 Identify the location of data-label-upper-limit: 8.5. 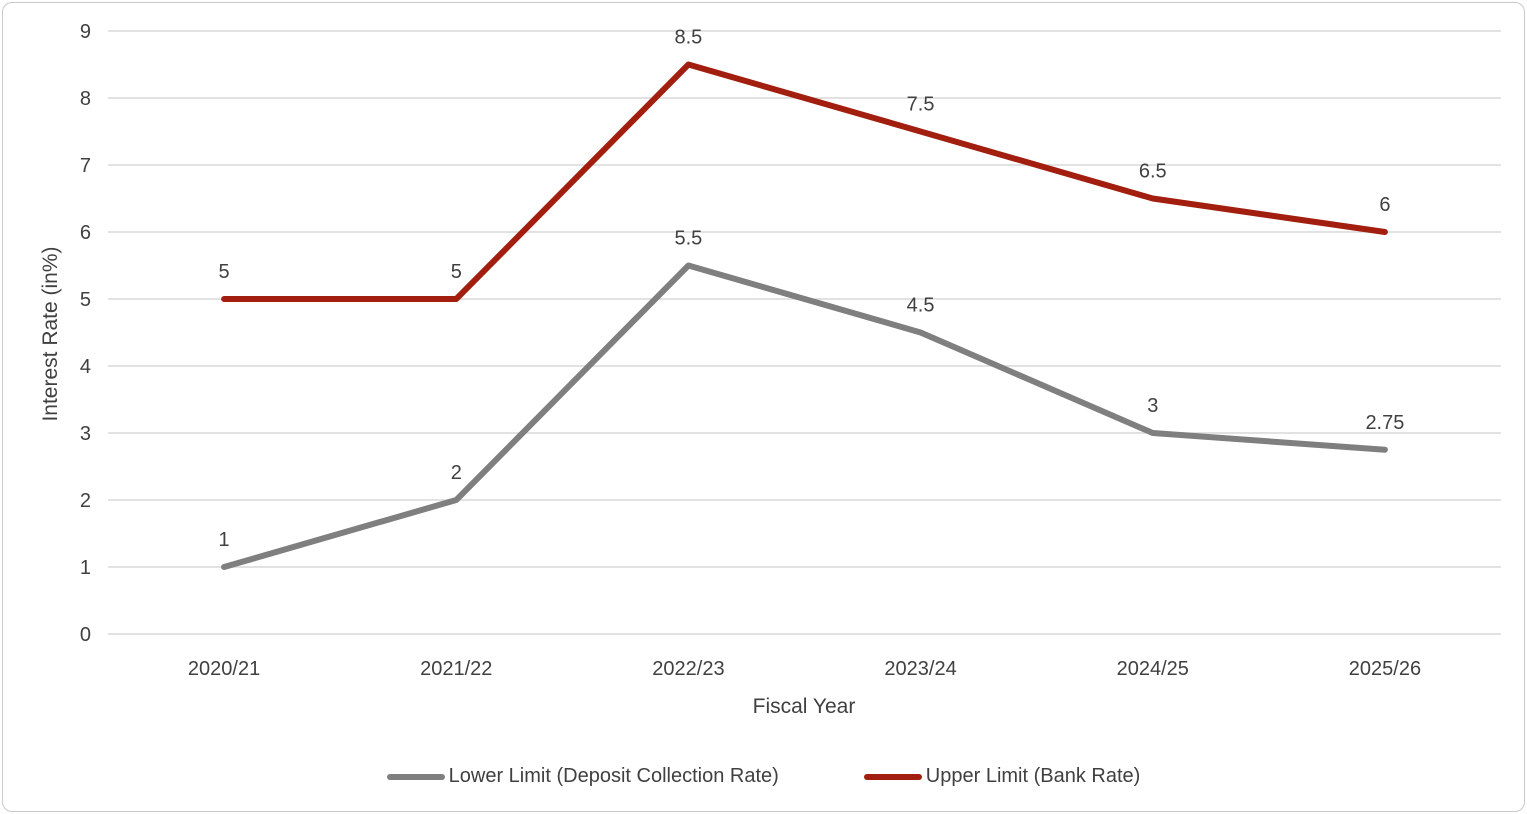
(689, 38).